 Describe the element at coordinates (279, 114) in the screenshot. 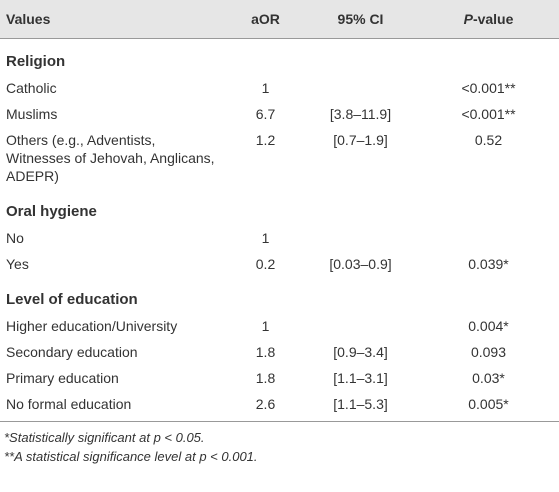

I see `data-row: Muslims 6.7 [3.8–11.9] <0.001**` at that location.